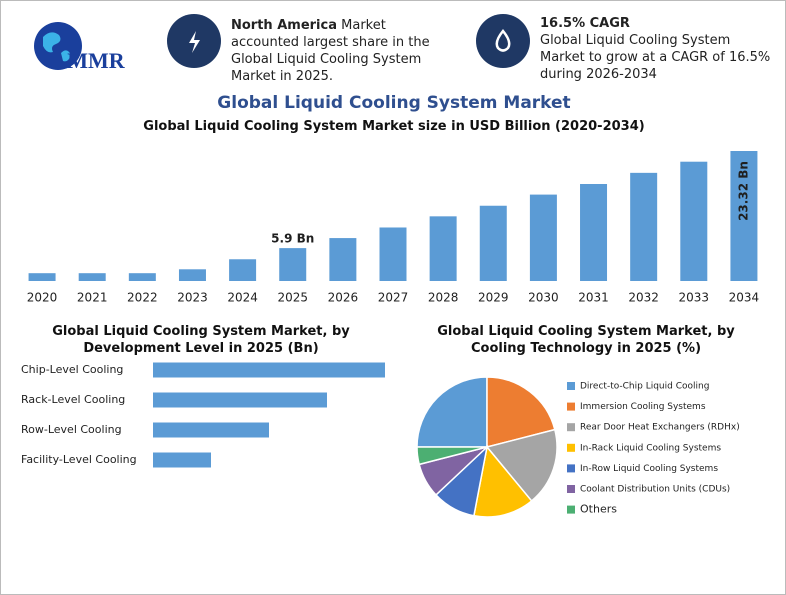  What do you see at coordinates (42, 298) in the screenshot?
I see `x-tick-label: 2020` at bounding box center [42, 298].